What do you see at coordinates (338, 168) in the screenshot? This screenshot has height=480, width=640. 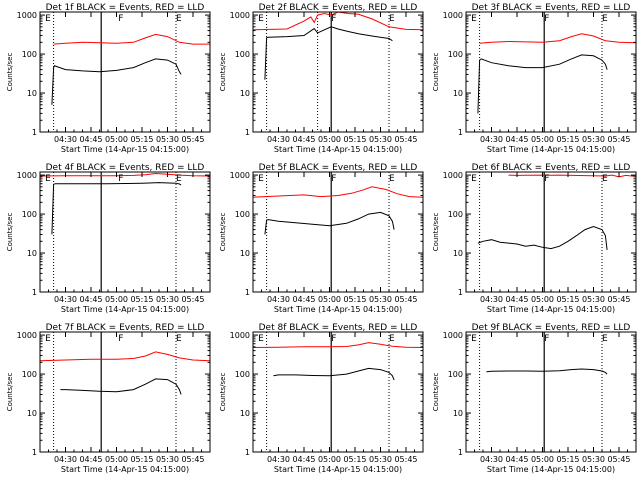 I see `panel-title: Det 5f BLACK = Events, RED = LLD` at bounding box center [338, 168].